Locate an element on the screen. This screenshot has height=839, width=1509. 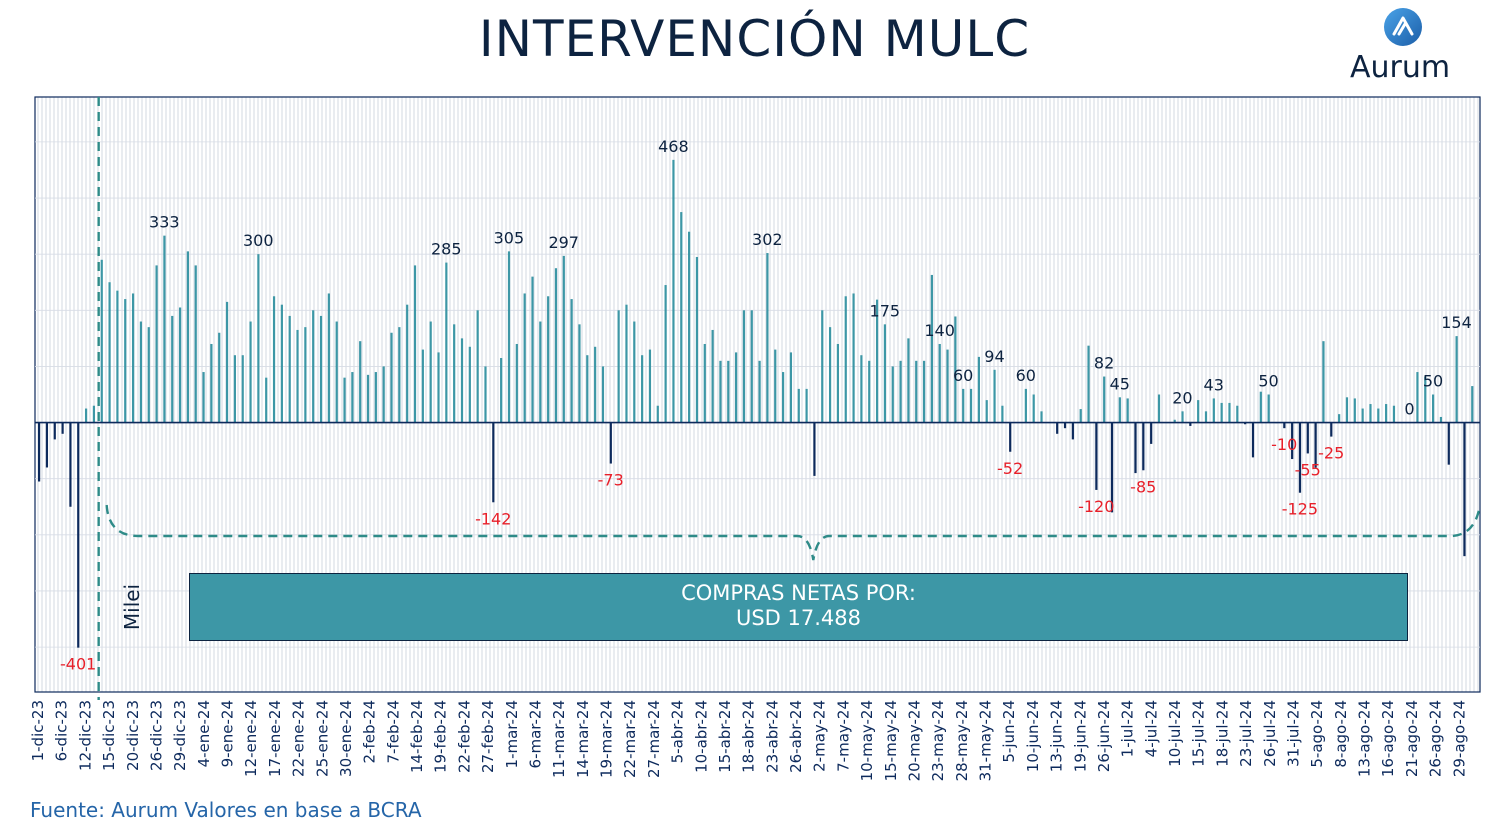
x-tick-label: 2-feb-24 is located at coordinates (370, 732).